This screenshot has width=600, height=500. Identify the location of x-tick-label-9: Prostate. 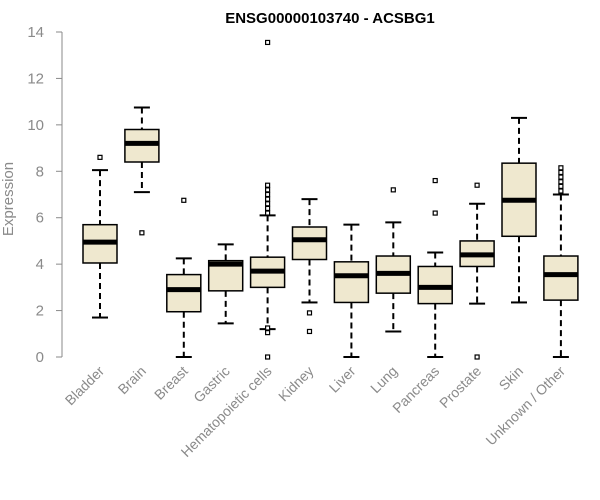
(460, 387).